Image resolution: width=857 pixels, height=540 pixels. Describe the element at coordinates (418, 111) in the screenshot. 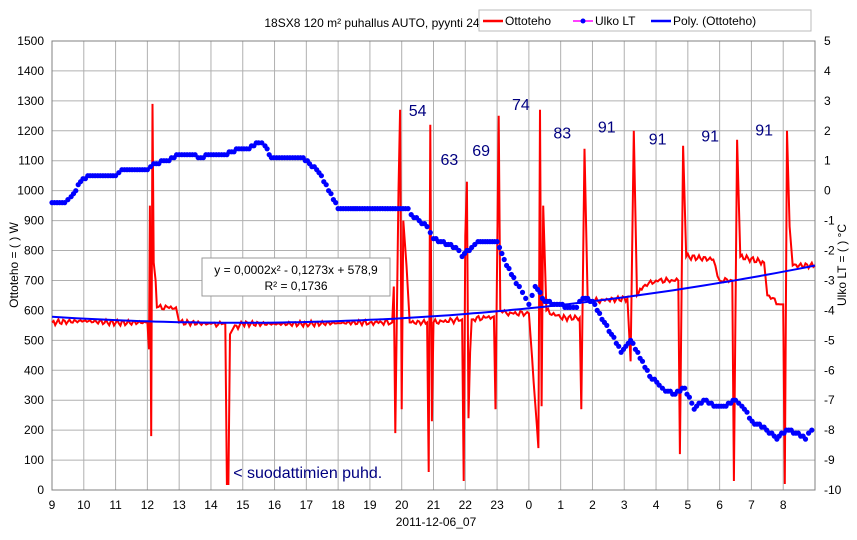

I see `annotation-label: 54` at that location.